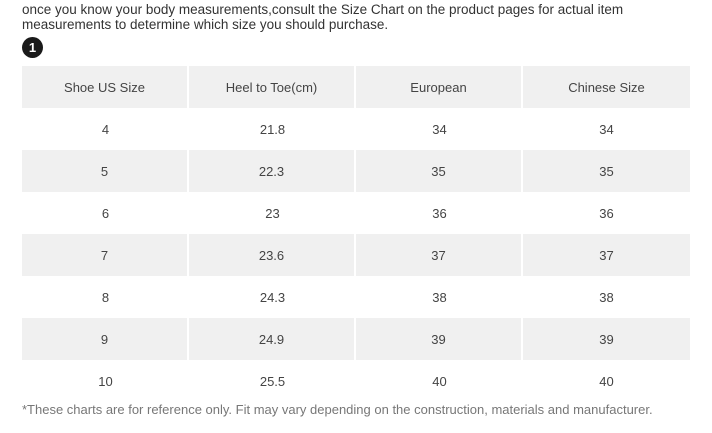 The image size is (712, 433). What do you see at coordinates (105, 87) in the screenshot?
I see `header-shoe-us-size: Shoe US Size` at bounding box center [105, 87].